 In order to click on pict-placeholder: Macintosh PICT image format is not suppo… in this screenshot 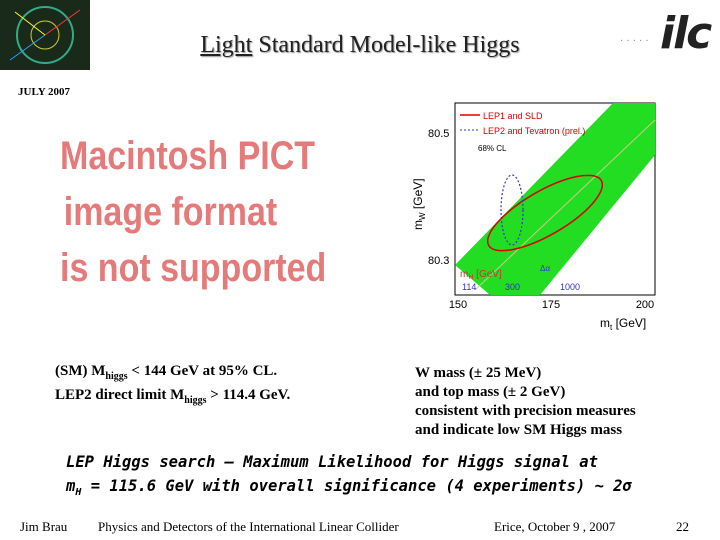, I will do `click(193, 212)`.